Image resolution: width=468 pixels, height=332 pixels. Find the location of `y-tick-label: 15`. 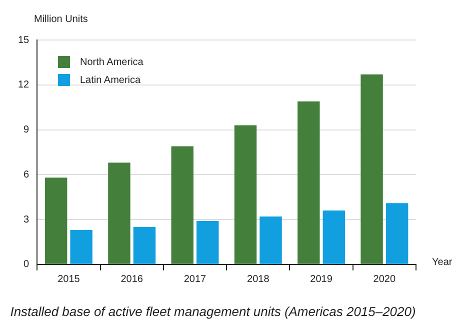

y-tick-label: 15 is located at coordinates (24, 40).